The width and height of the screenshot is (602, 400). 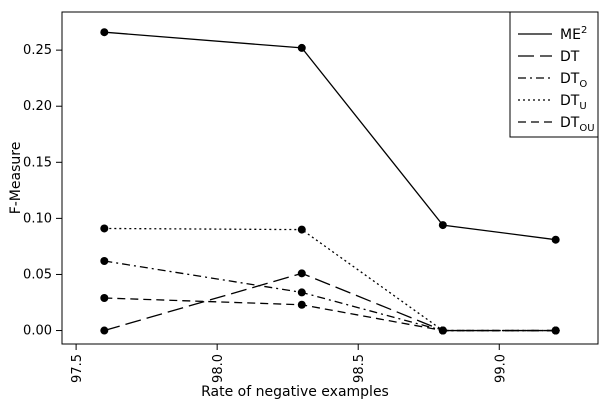 What do you see at coordinates (37, 331) in the screenshot?
I see `y-tick-label: 0.00` at bounding box center [37, 331].